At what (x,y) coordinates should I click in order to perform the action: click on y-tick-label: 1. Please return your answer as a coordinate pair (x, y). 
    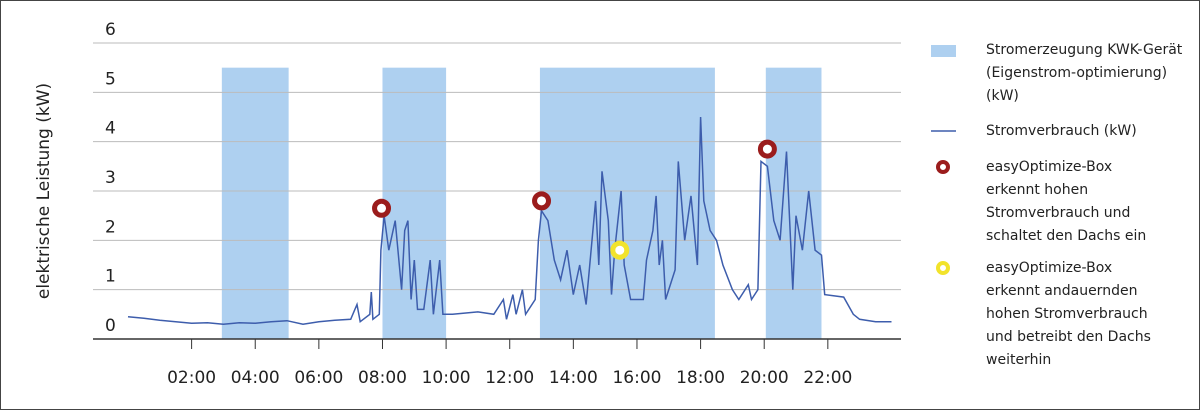
    Looking at the image, I should click on (110, 277).